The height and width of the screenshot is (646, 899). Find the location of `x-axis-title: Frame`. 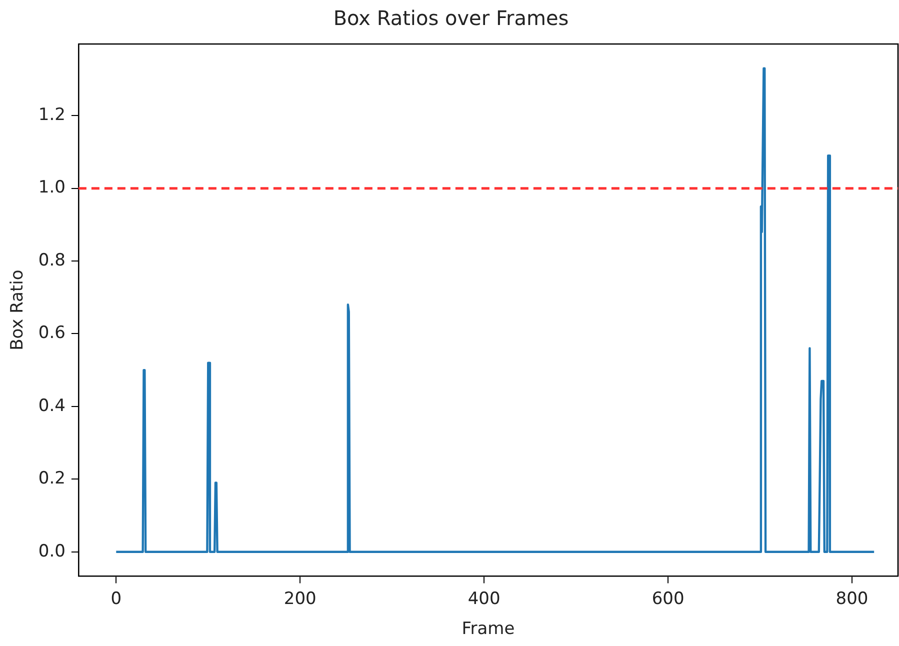

x-axis-title: Frame is located at coordinates (488, 629).